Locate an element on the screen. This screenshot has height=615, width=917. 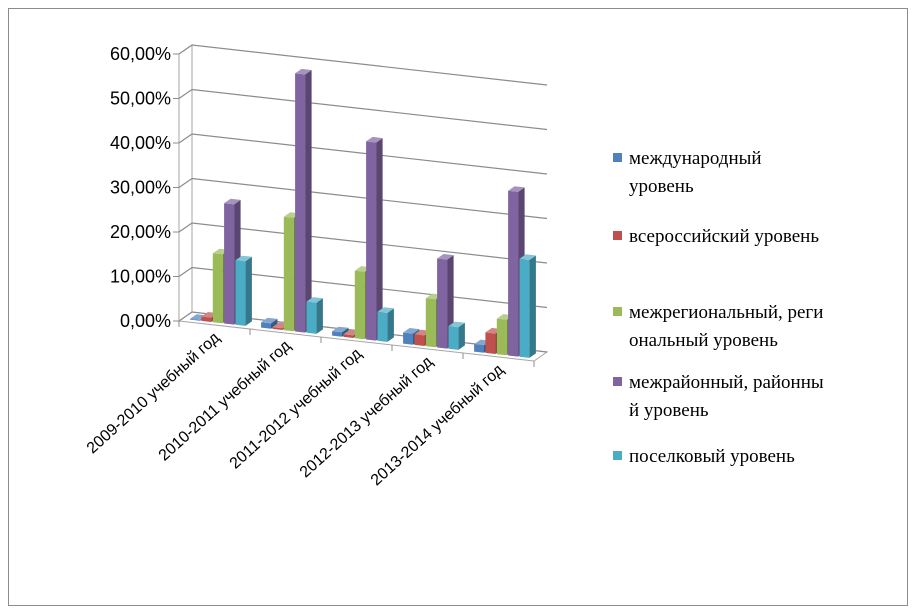
y-tick-label: 20,00% is located at coordinates (140, 232).